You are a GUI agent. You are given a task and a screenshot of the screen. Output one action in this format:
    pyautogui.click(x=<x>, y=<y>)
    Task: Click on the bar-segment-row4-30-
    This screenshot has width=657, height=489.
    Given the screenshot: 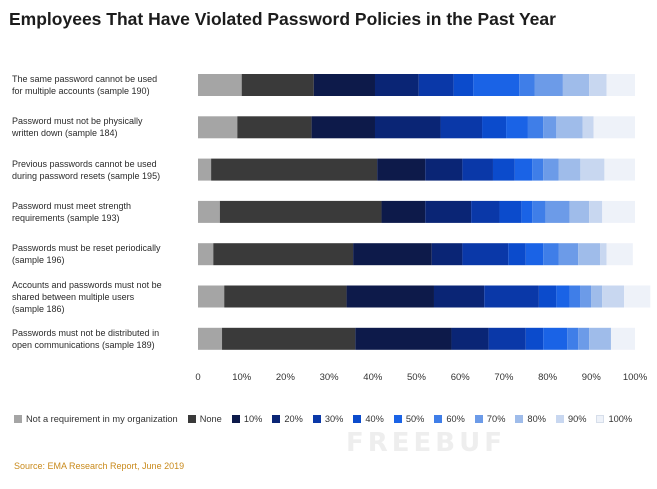 What is the action you would take?
    pyautogui.click(x=485, y=211)
    